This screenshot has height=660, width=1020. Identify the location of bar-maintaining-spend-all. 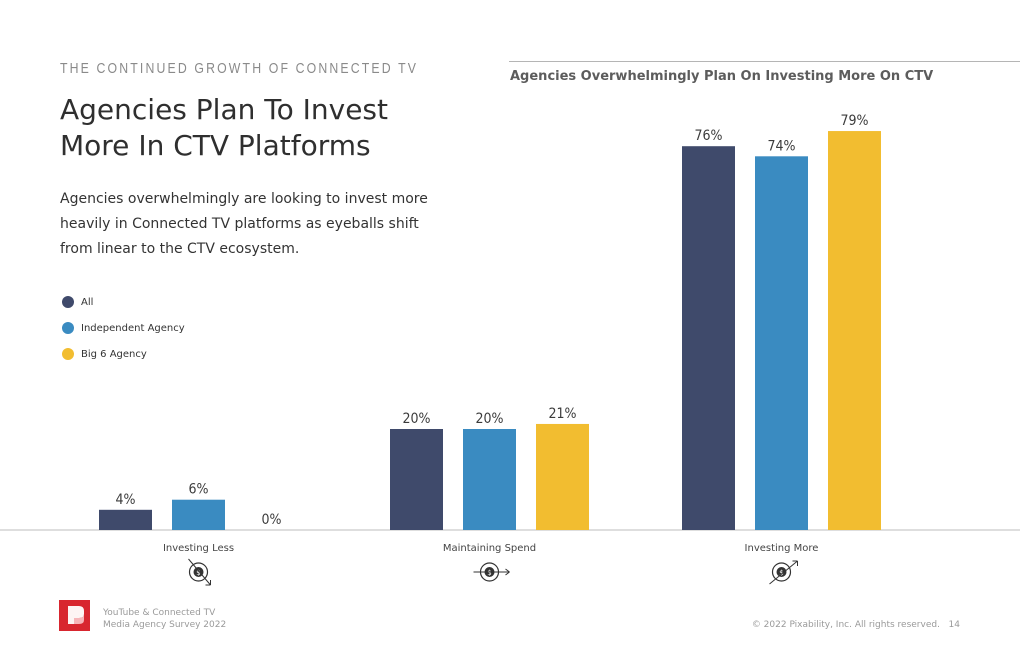
(416, 479).